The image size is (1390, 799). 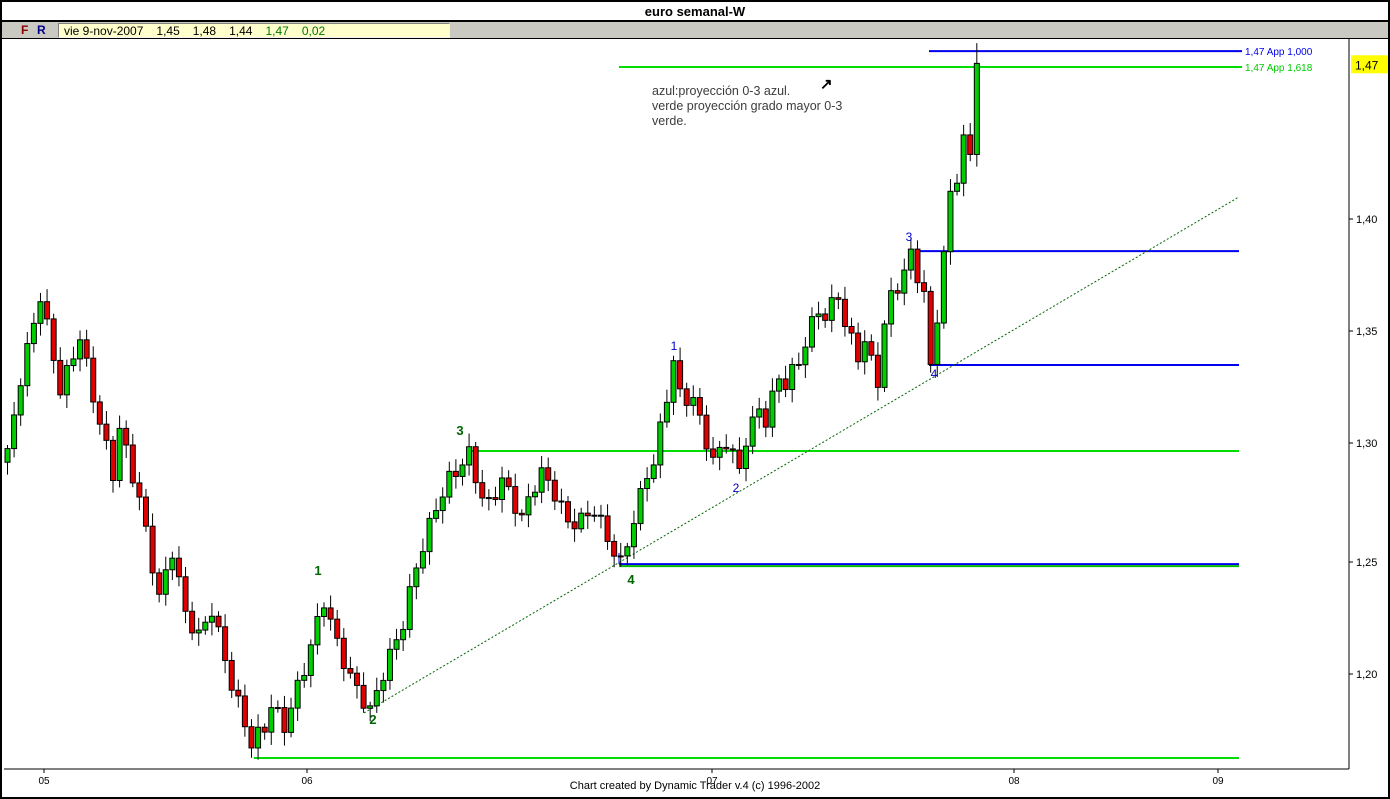 What do you see at coordinates (1366, 444) in the screenshot?
I see `y-axis-label: 1,30` at bounding box center [1366, 444].